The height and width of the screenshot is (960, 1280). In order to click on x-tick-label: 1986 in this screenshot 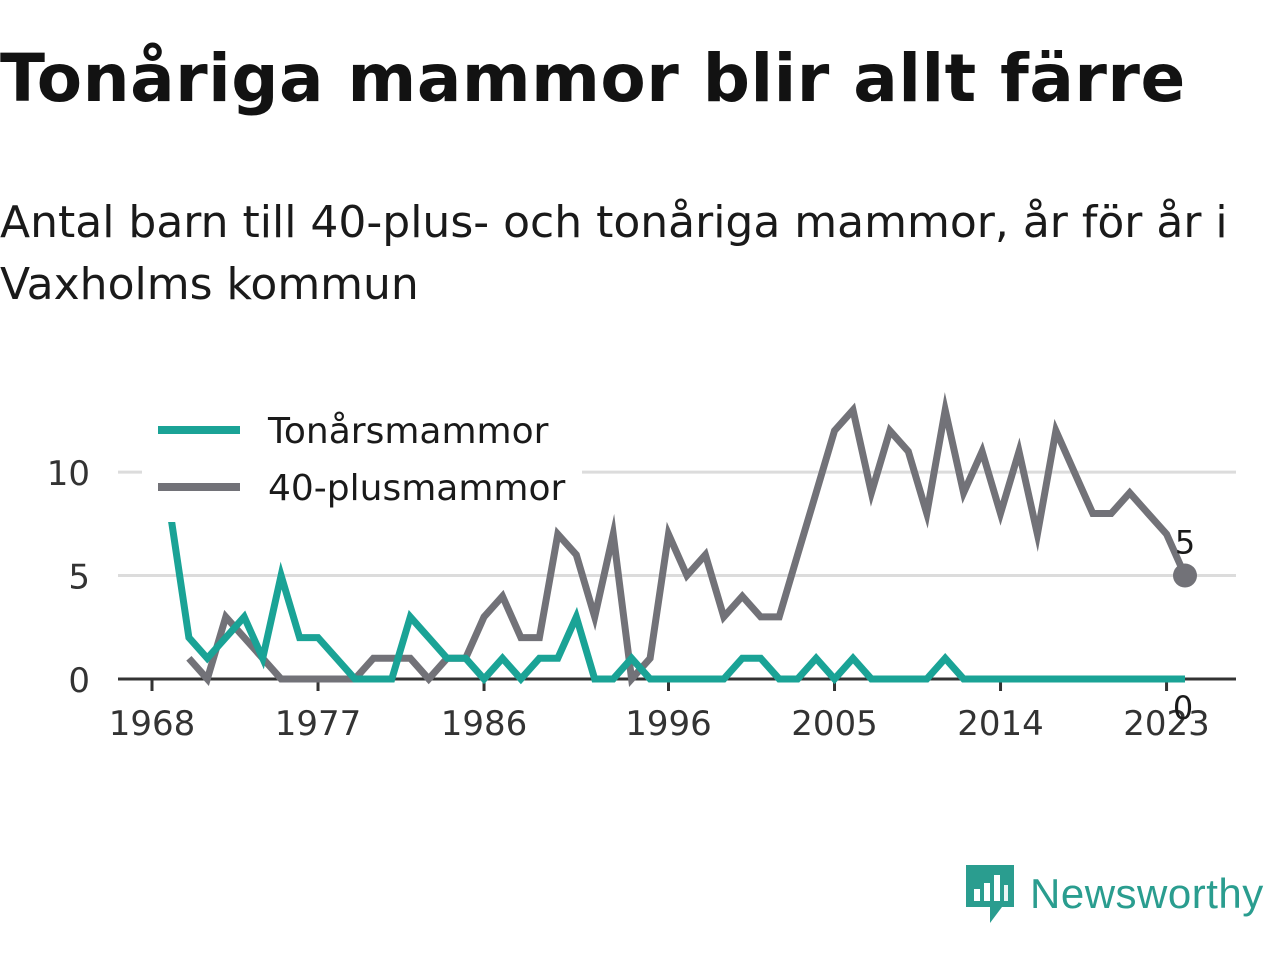, I will do `click(484, 724)`.